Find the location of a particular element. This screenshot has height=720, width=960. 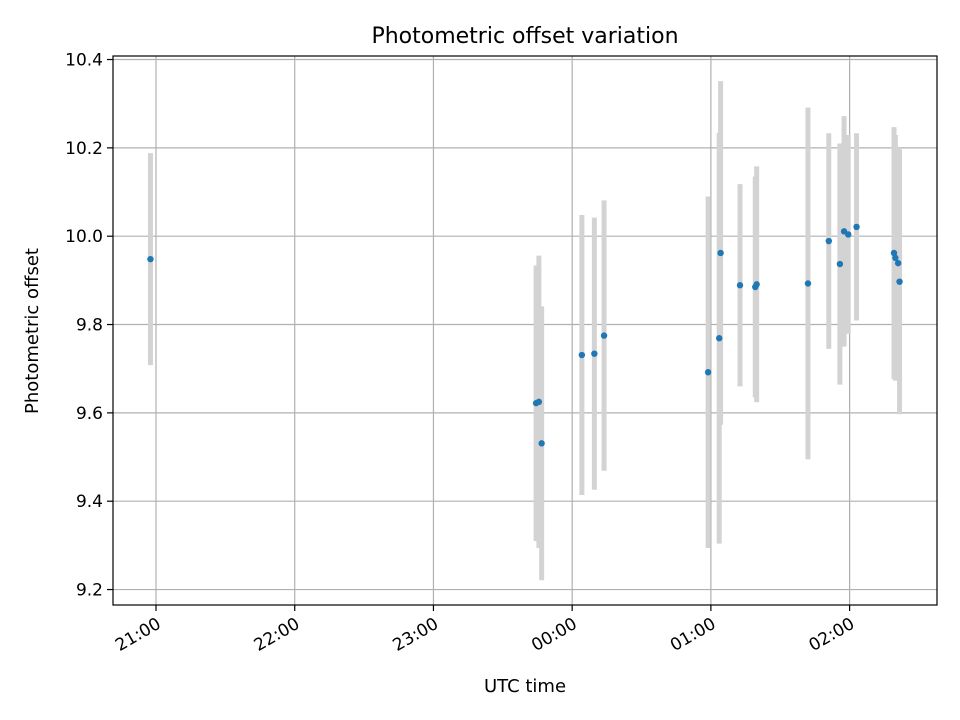

y-axis-label: Photometric offset is located at coordinates (32, 331).